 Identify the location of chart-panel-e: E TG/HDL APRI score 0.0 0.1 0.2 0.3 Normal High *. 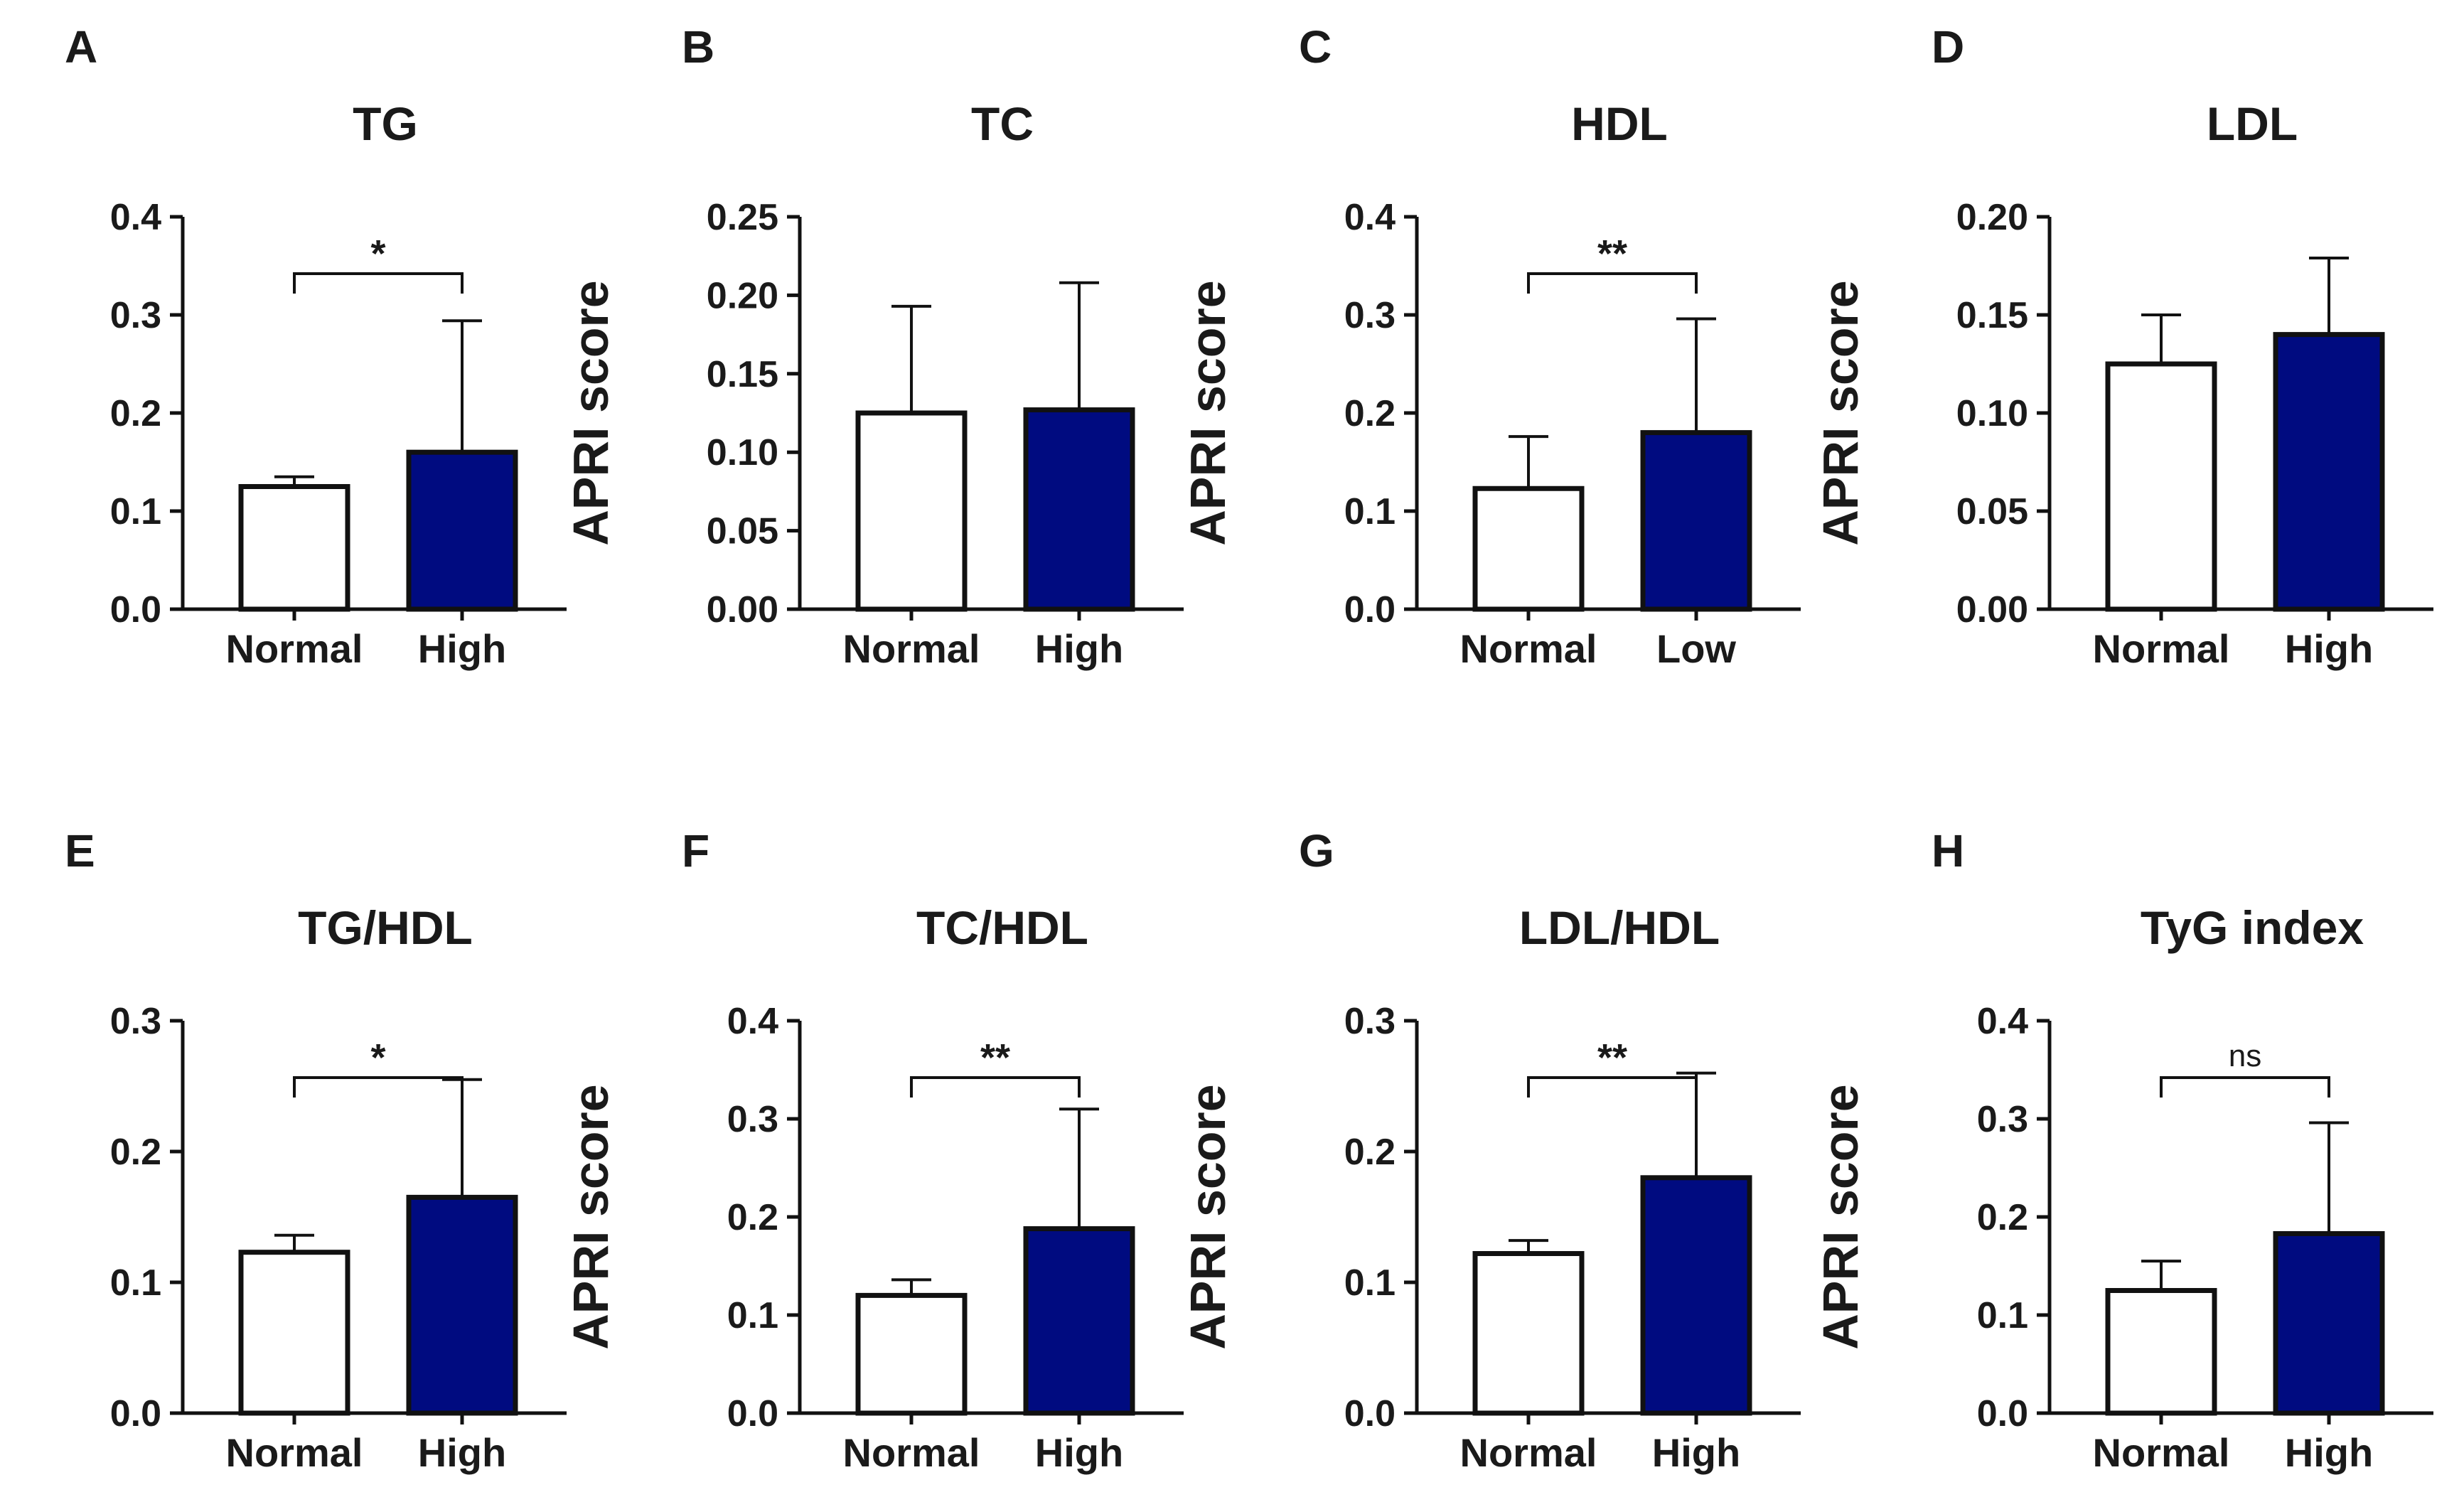
(283, 1150).